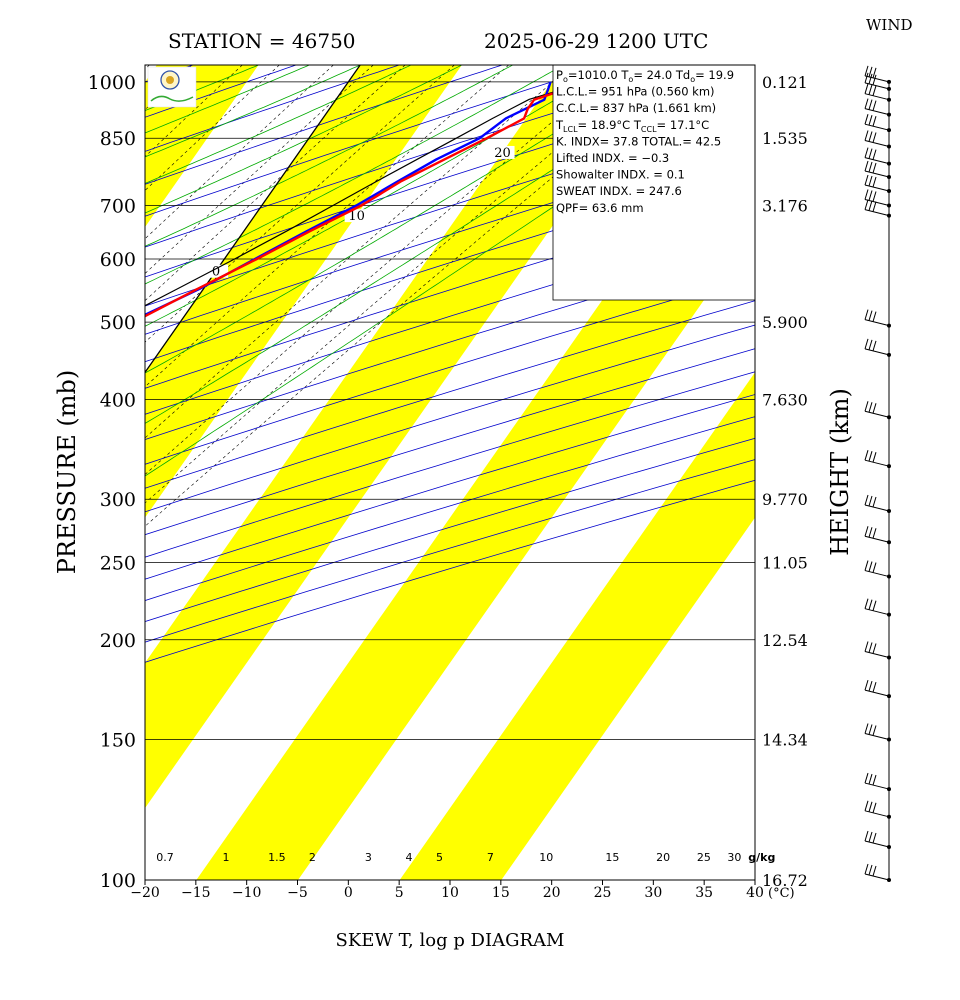  I want to click on indices-text-segment: P, so click(559, 75).